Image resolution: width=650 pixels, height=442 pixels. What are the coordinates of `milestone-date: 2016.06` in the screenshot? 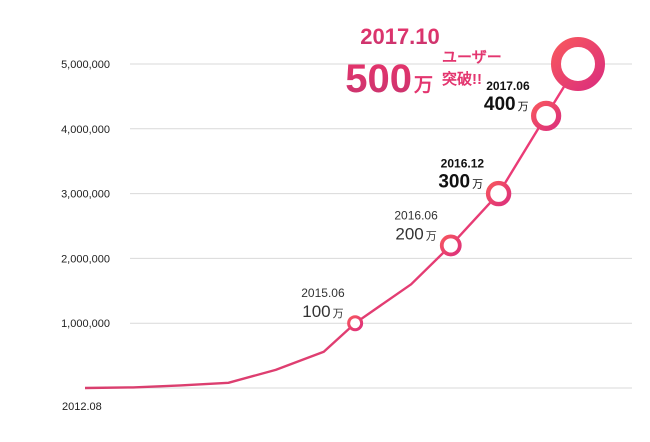 It's located at (416, 215).